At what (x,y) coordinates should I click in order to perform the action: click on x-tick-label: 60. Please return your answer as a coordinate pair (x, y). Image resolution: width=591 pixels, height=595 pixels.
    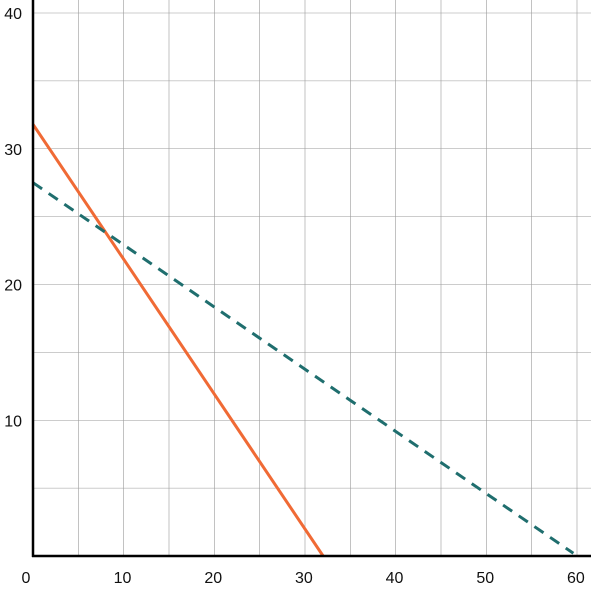
    Looking at the image, I should click on (576, 578).